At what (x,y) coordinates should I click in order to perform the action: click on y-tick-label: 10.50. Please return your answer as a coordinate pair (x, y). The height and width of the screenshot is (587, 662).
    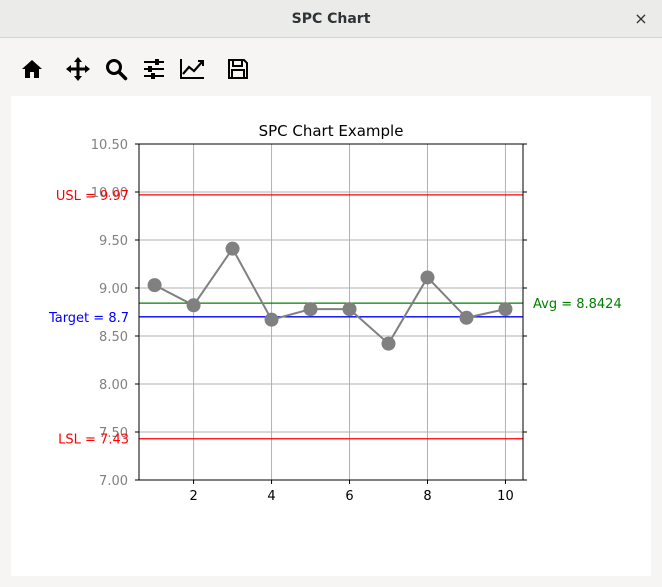
    Looking at the image, I should click on (109, 145).